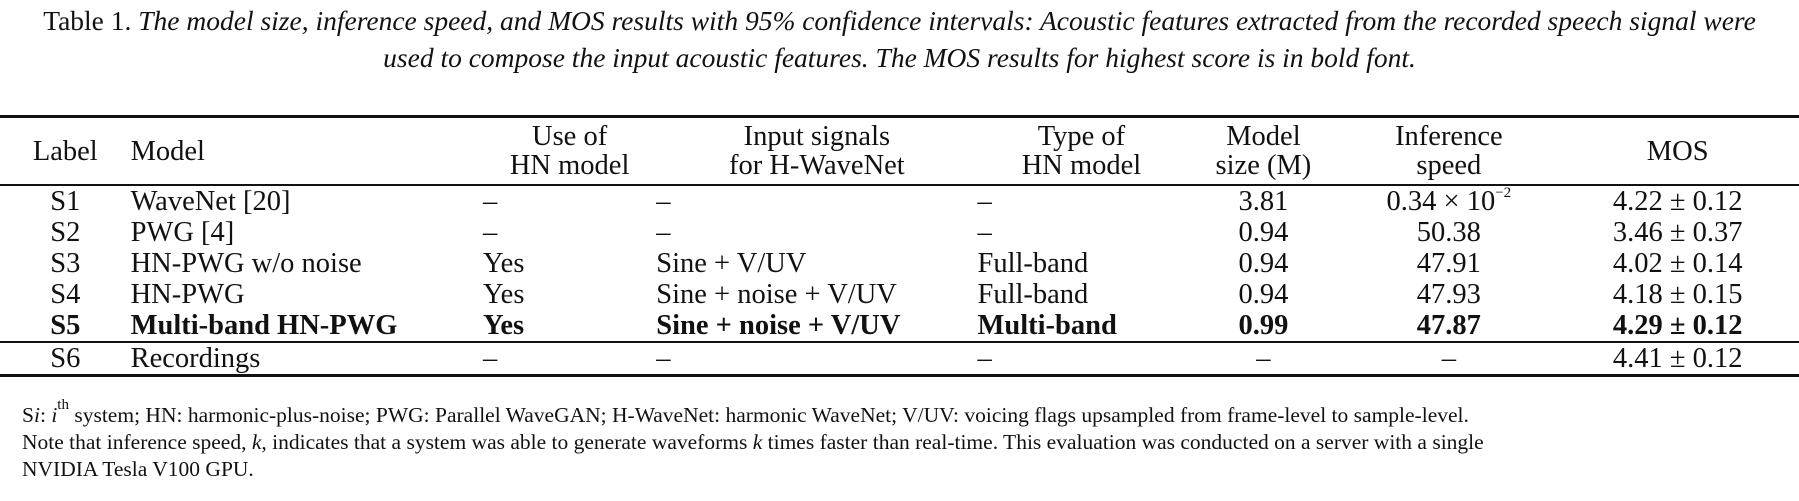 This screenshot has width=1799, height=501. What do you see at coordinates (1448, 358) in the screenshot?
I see `cell-speed: –` at bounding box center [1448, 358].